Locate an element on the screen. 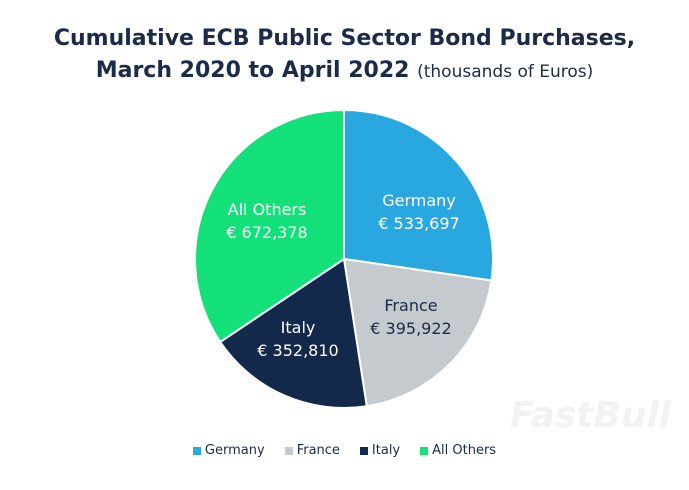 This screenshot has height=490, width=689. slice-value-label: € 533,697 is located at coordinates (418, 223).